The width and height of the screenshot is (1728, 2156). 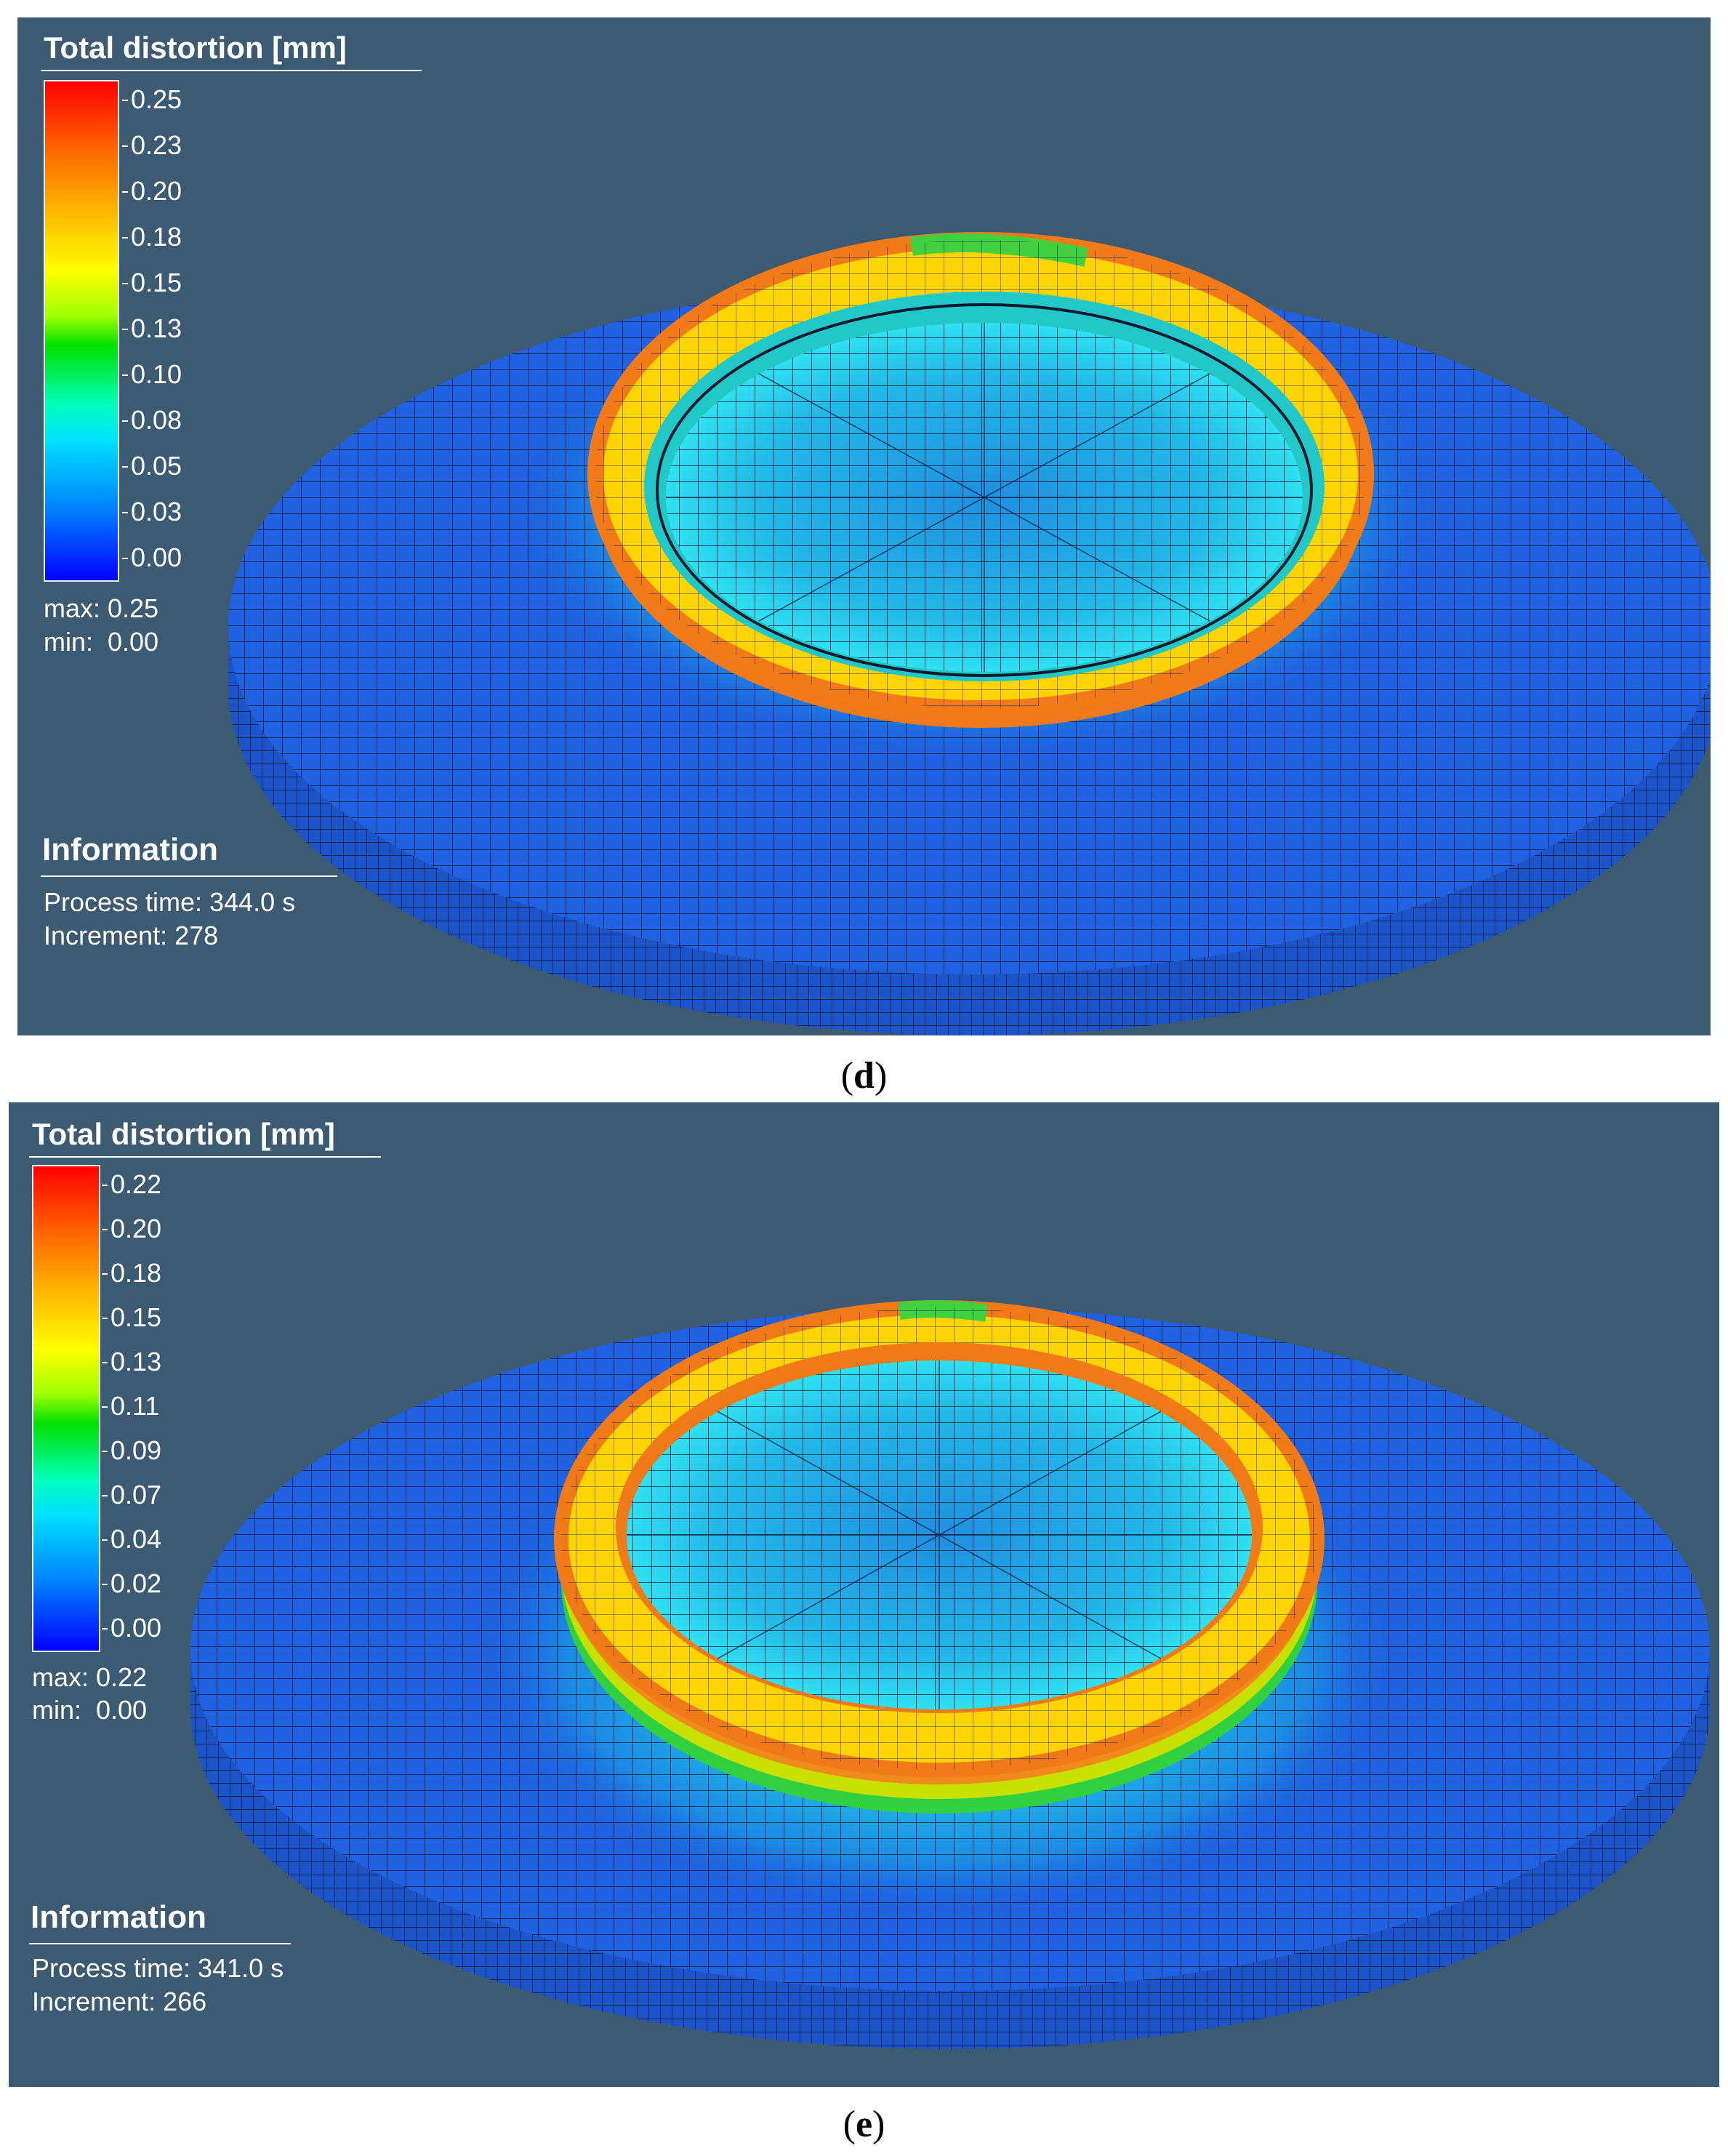 What do you see at coordinates (119, 2001) in the screenshot?
I see `increment: Increment: 266` at bounding box center [119, 2001].